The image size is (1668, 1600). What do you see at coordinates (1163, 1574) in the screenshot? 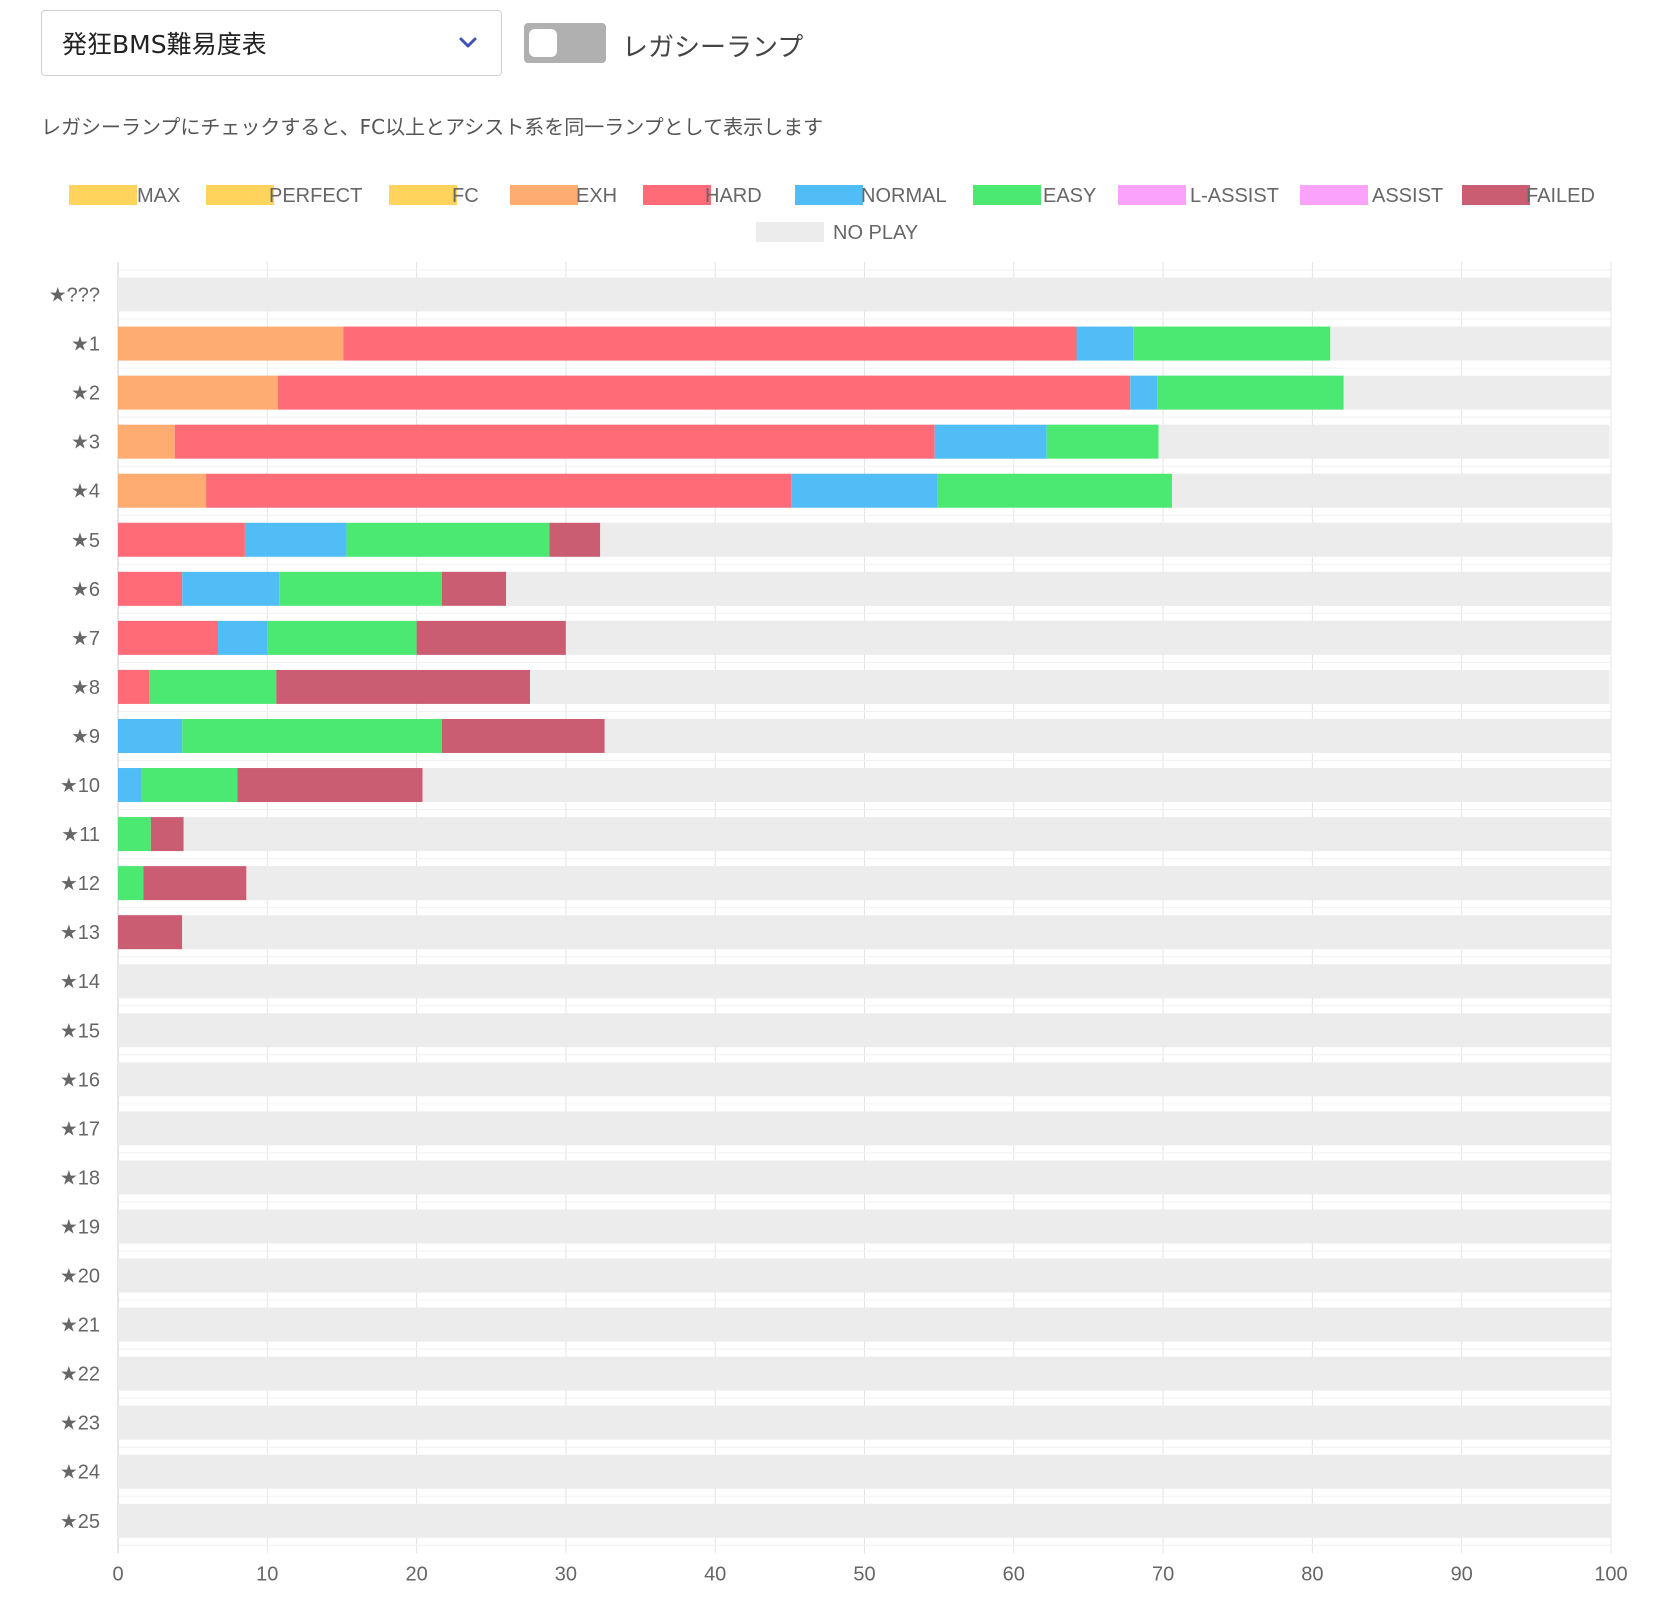
I see `x-tick-label: 70` at bounding box center [1163, 1574].